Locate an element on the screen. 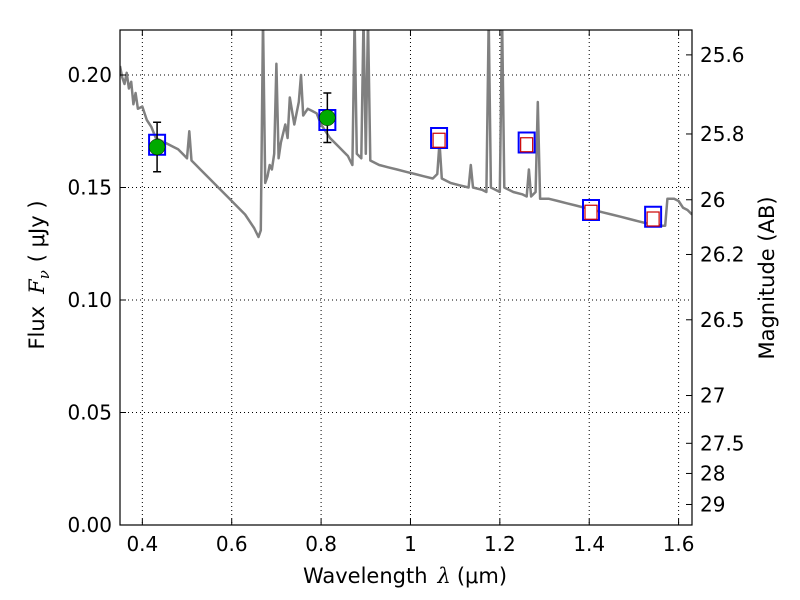  y2-tick-label: 27 is located at coordinates (712, 396).